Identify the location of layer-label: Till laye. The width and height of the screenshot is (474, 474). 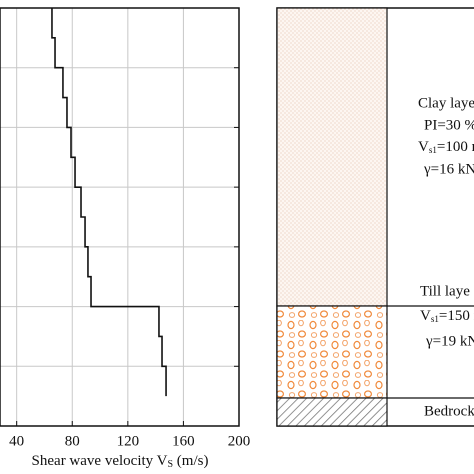
(445, 291).